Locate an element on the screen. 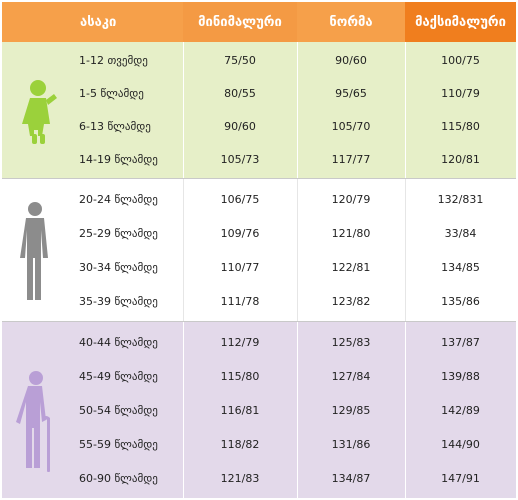 The image size is (518, 500). header-norm: ნორმა is located at coordinates (351, 22).